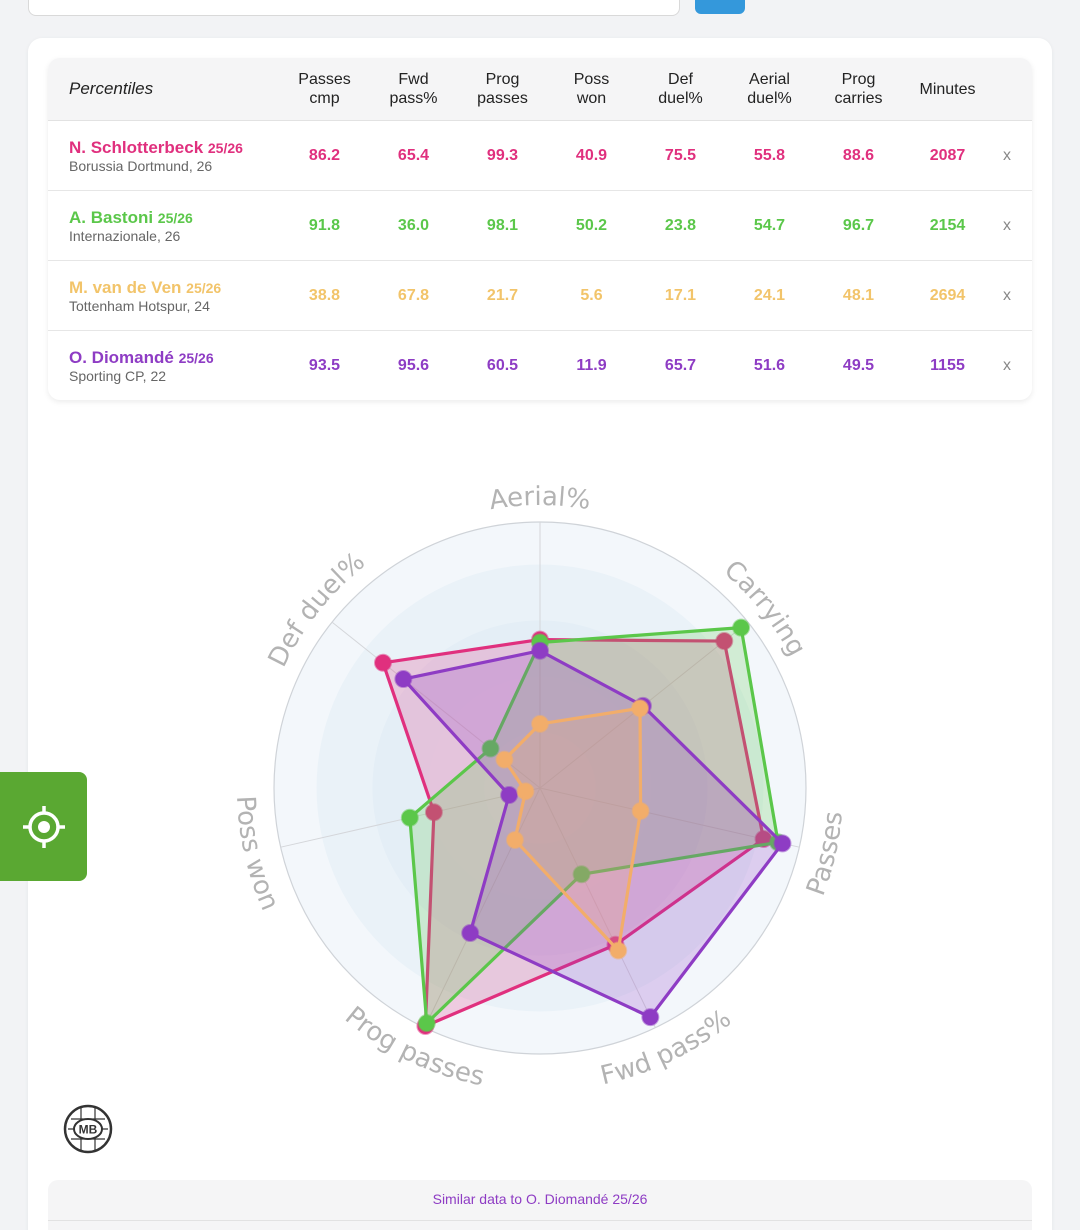  Describe the element at coordinates (947, 155) in the screenshot. I see `minutes-value: 2087` at that location.